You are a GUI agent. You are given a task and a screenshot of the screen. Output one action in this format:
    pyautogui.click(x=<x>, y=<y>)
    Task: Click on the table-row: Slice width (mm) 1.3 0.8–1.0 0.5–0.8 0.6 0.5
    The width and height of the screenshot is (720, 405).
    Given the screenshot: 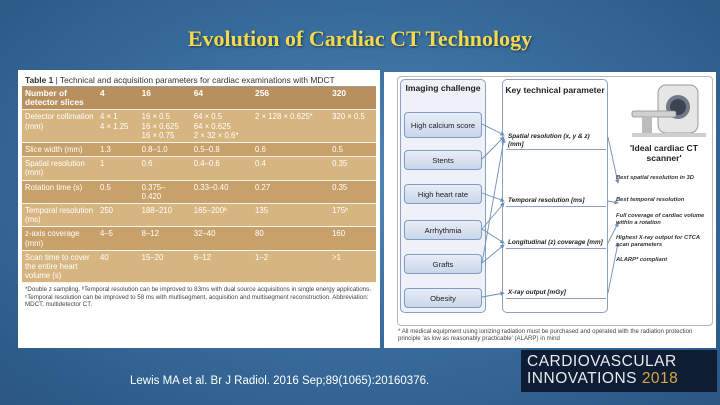 What is the action you would take?
    pyautogui.click(x=199, y=149)
    